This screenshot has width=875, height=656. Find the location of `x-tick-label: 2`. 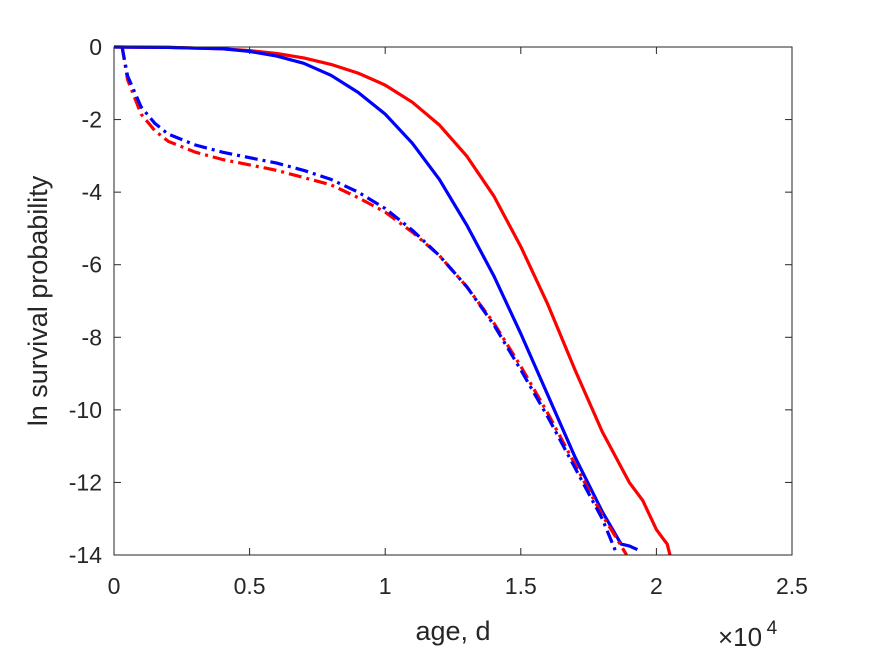

x-tick-label: 2 is located at coordinates (656, 586).